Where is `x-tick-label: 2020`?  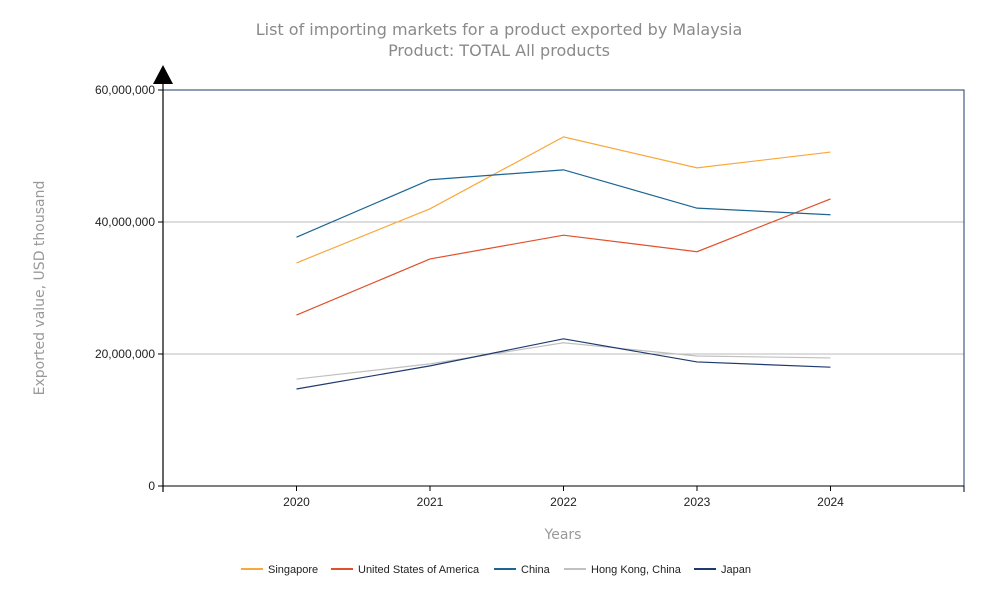 x-tick-label: 2020 is located at coordinates (296, 502).